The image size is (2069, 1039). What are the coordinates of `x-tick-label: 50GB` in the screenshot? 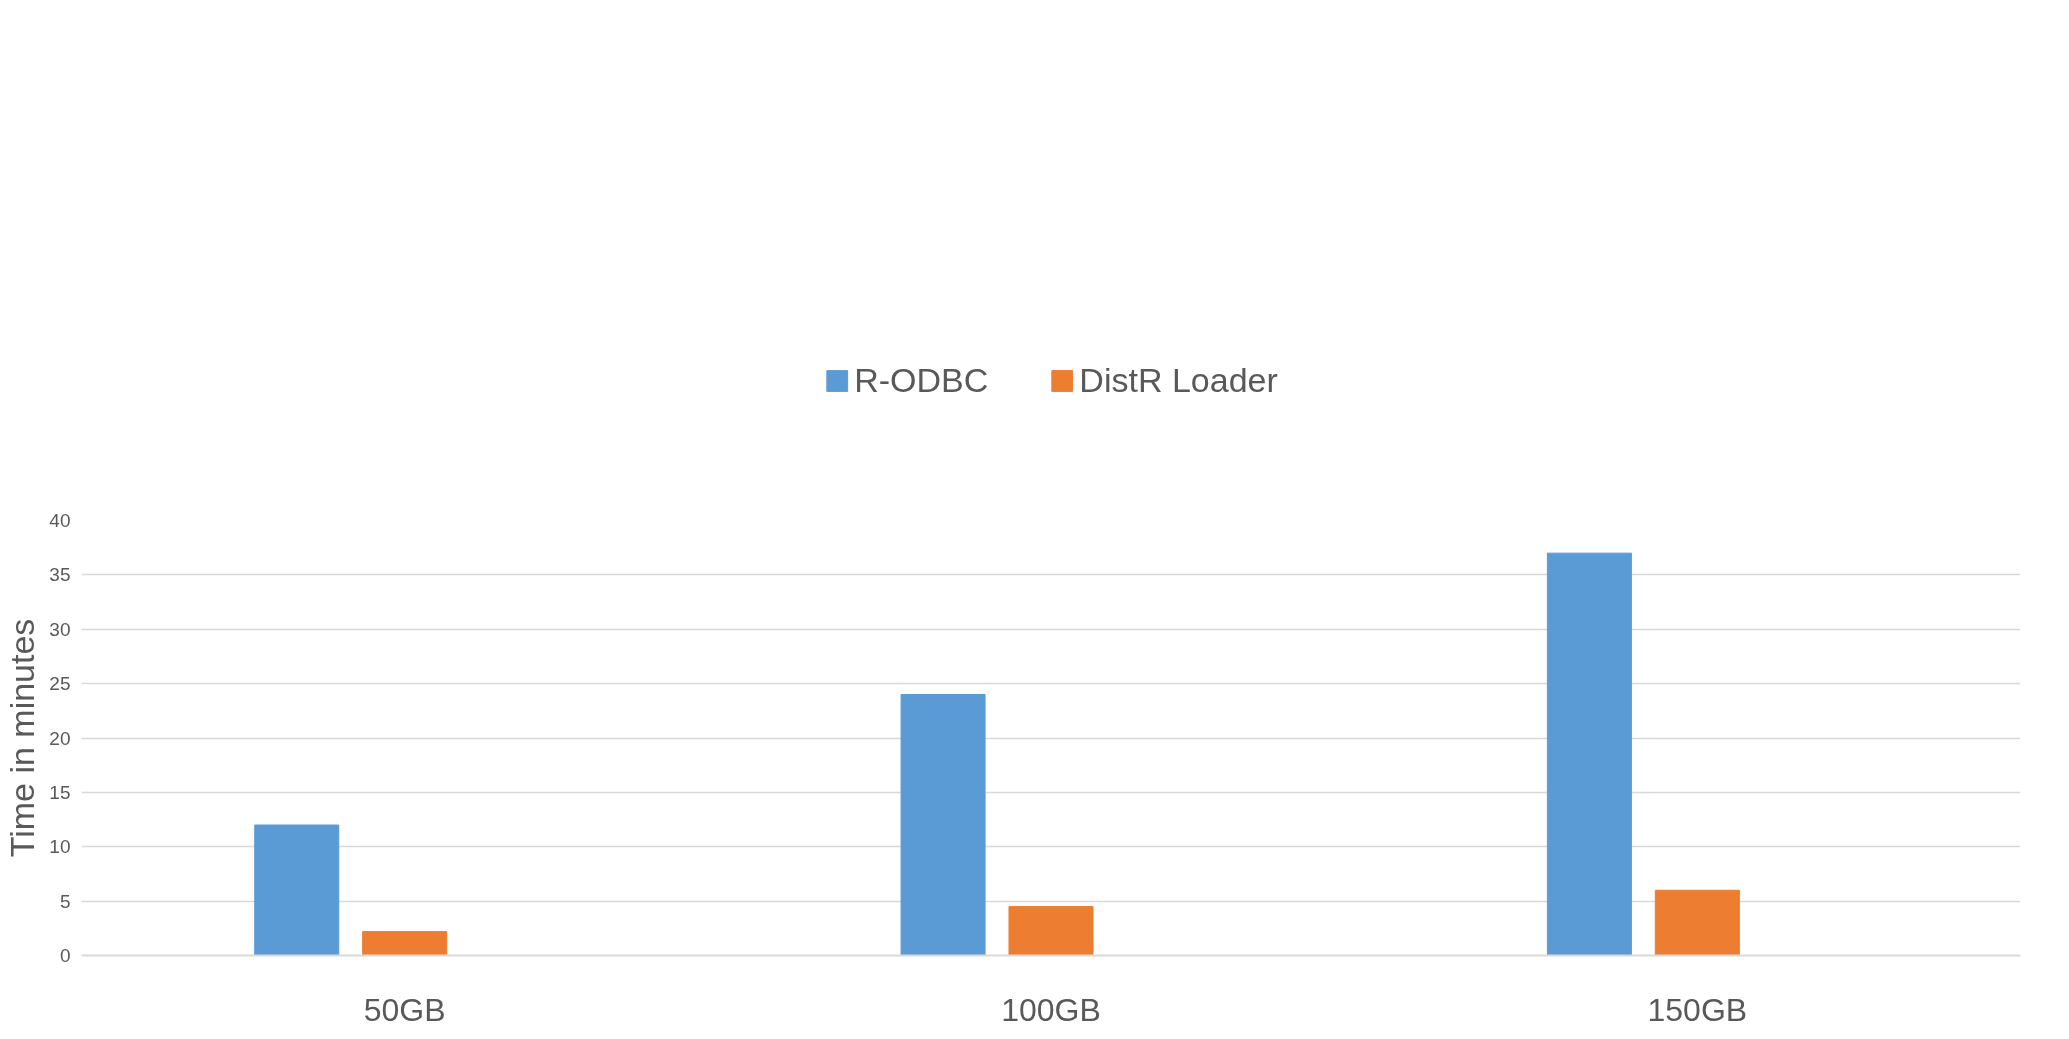 It's located at (404, 1009).